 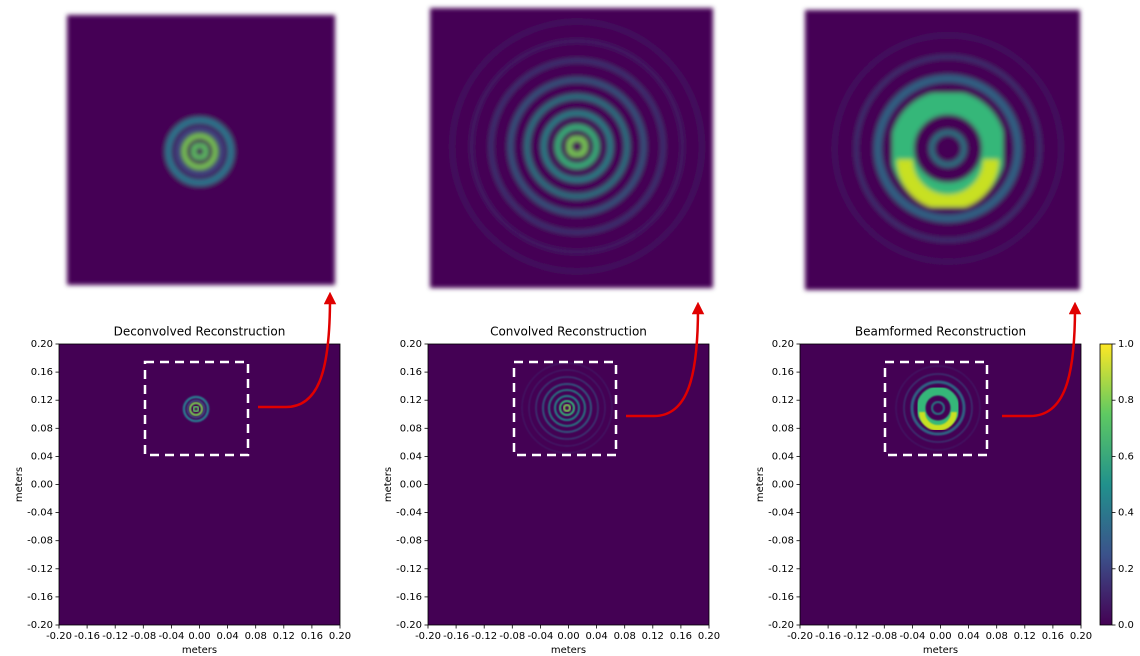 What do you see at coordinates (1126, 625) in the screenshot?
I see `colorbar-tick-label: 0.0` at bounding box center [1126, 625].